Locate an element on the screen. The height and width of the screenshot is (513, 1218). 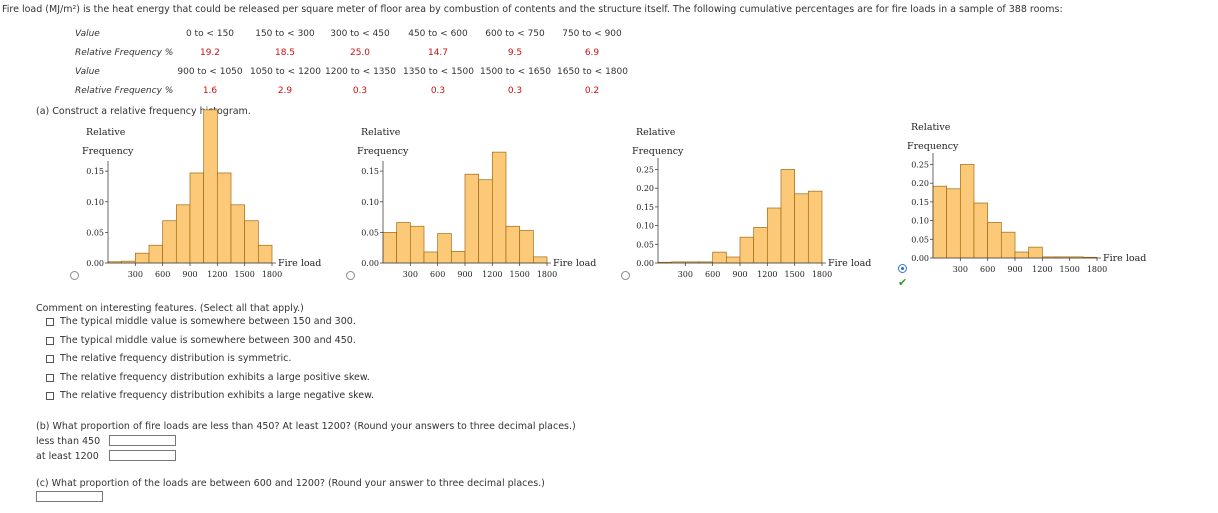
less-than-input is located at coordinates (142, 440).